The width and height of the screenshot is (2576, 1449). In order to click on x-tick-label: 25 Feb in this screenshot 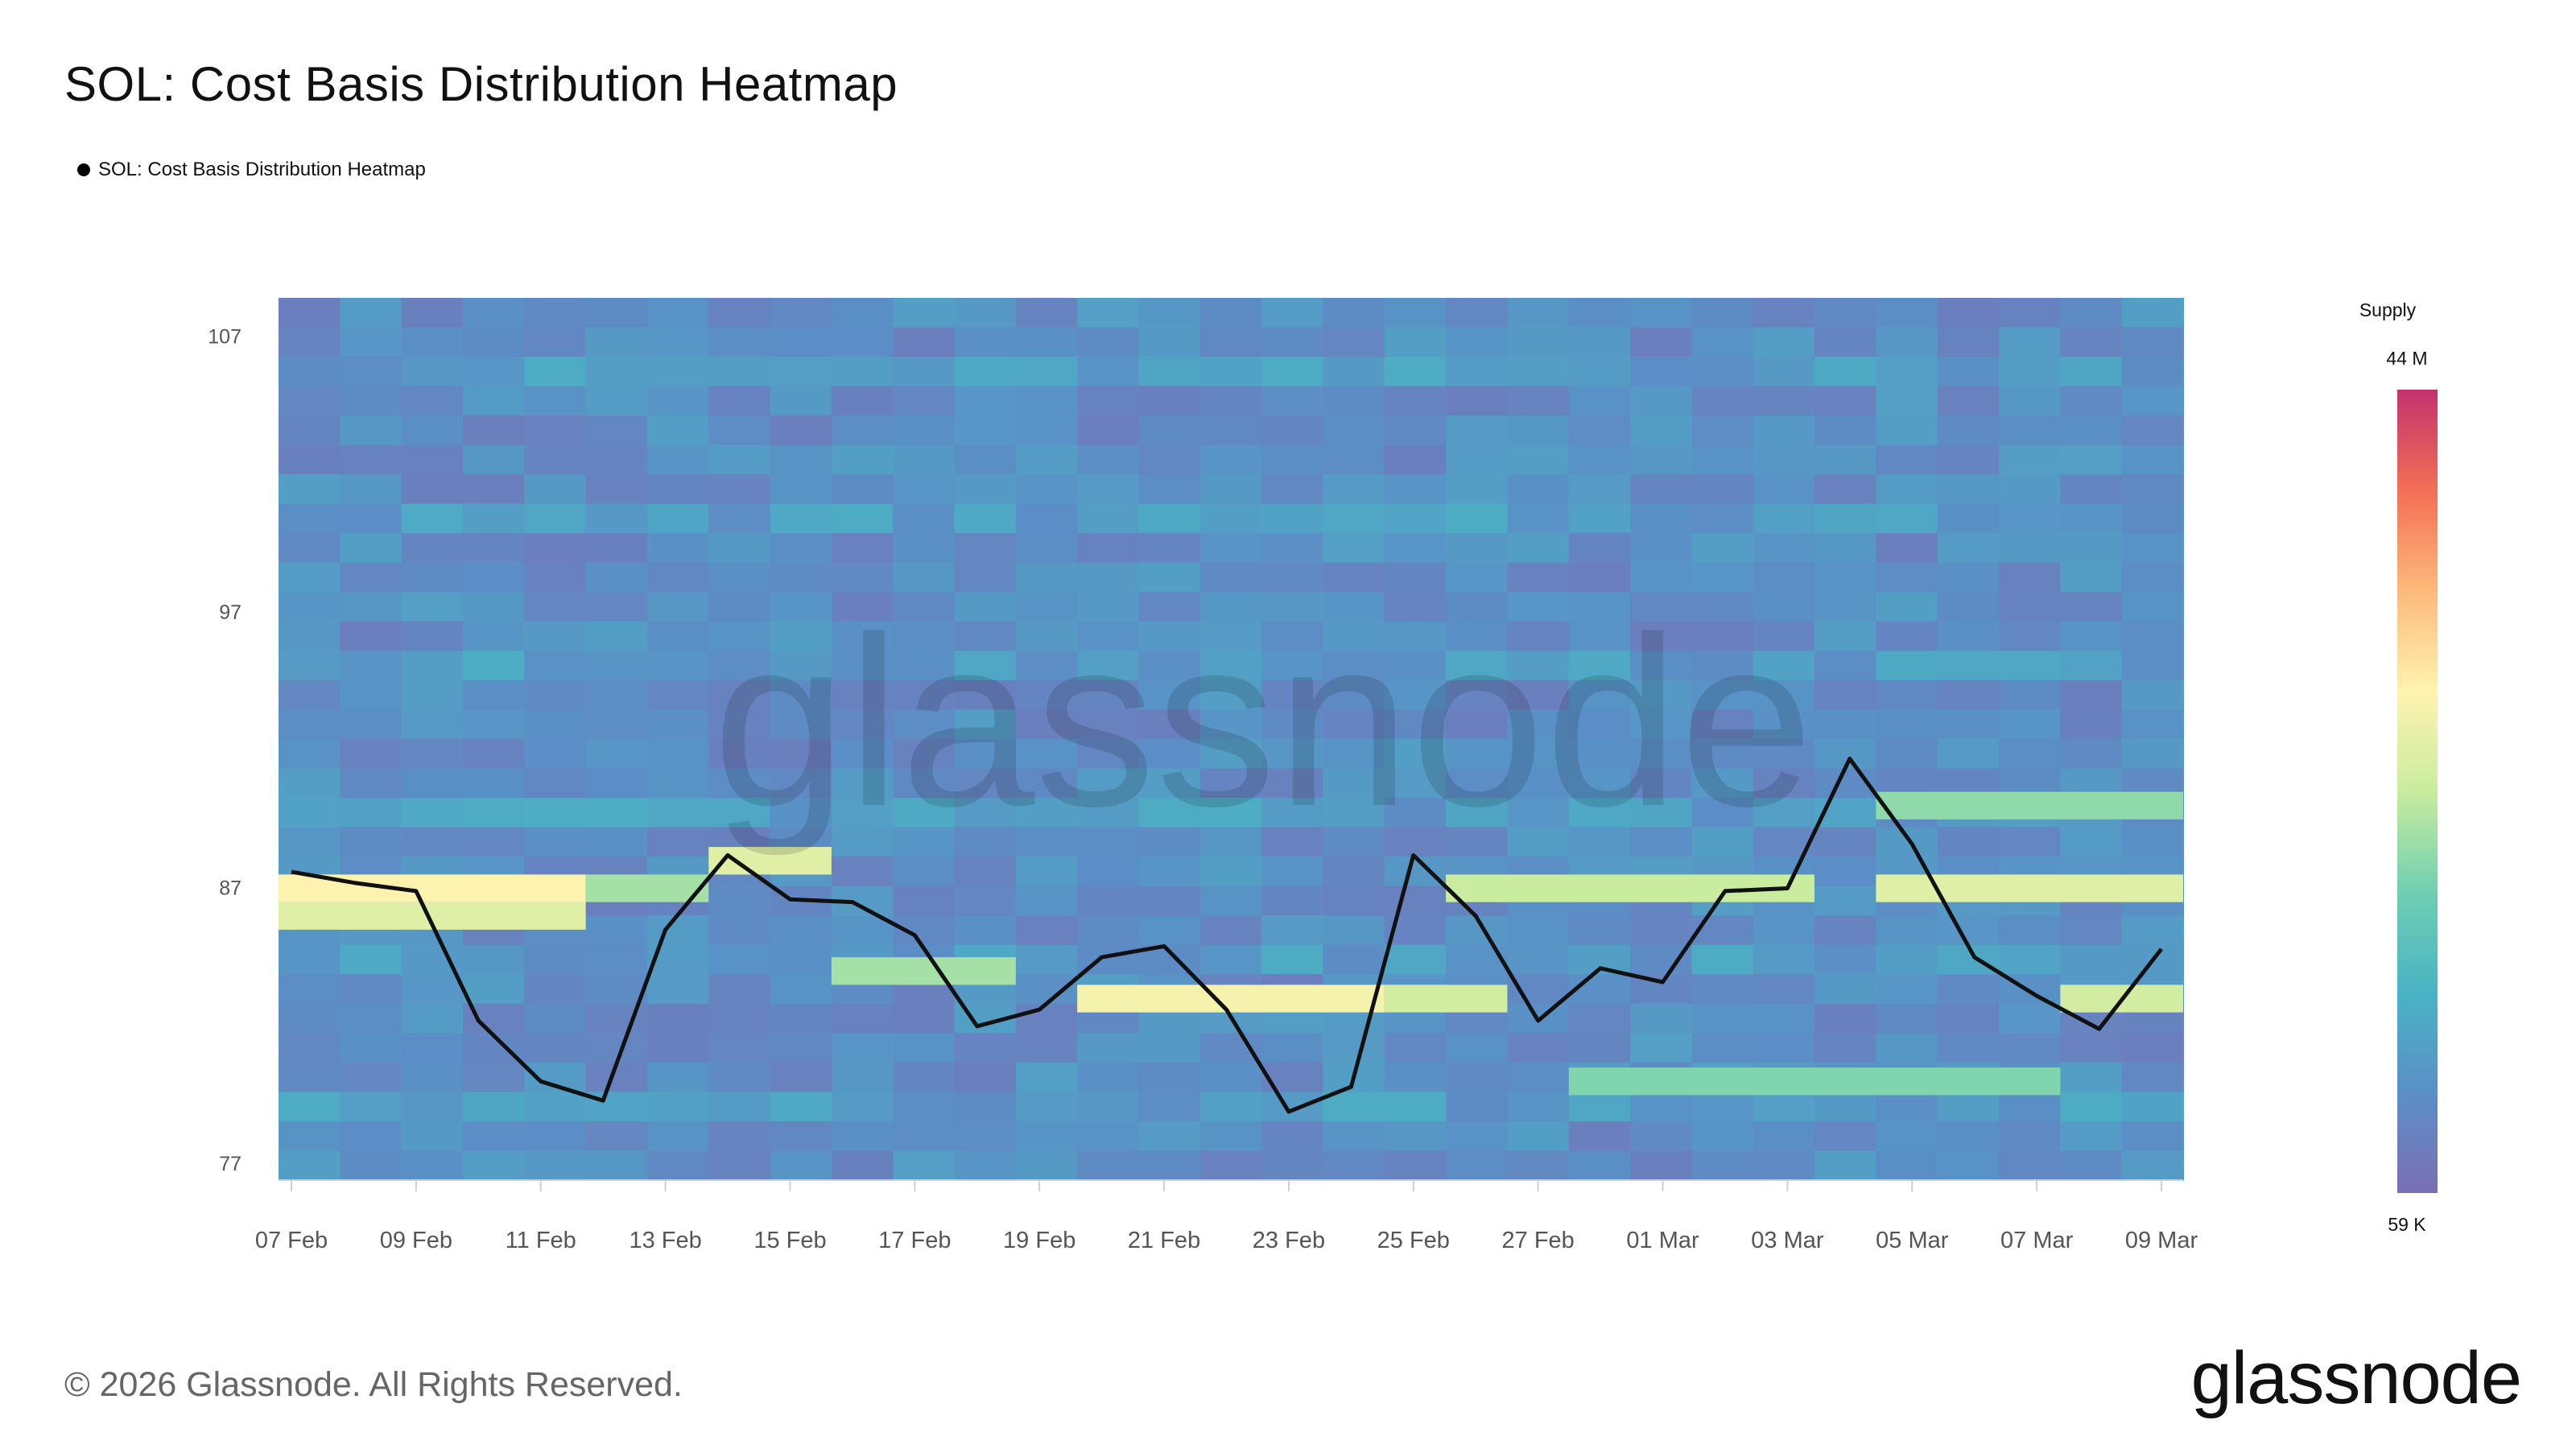, I will do `click(1413, 1240)`.